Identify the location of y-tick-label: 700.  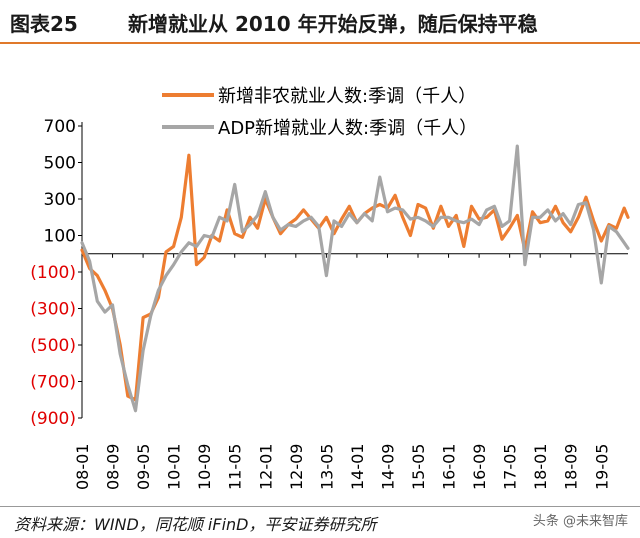
(60, 127).